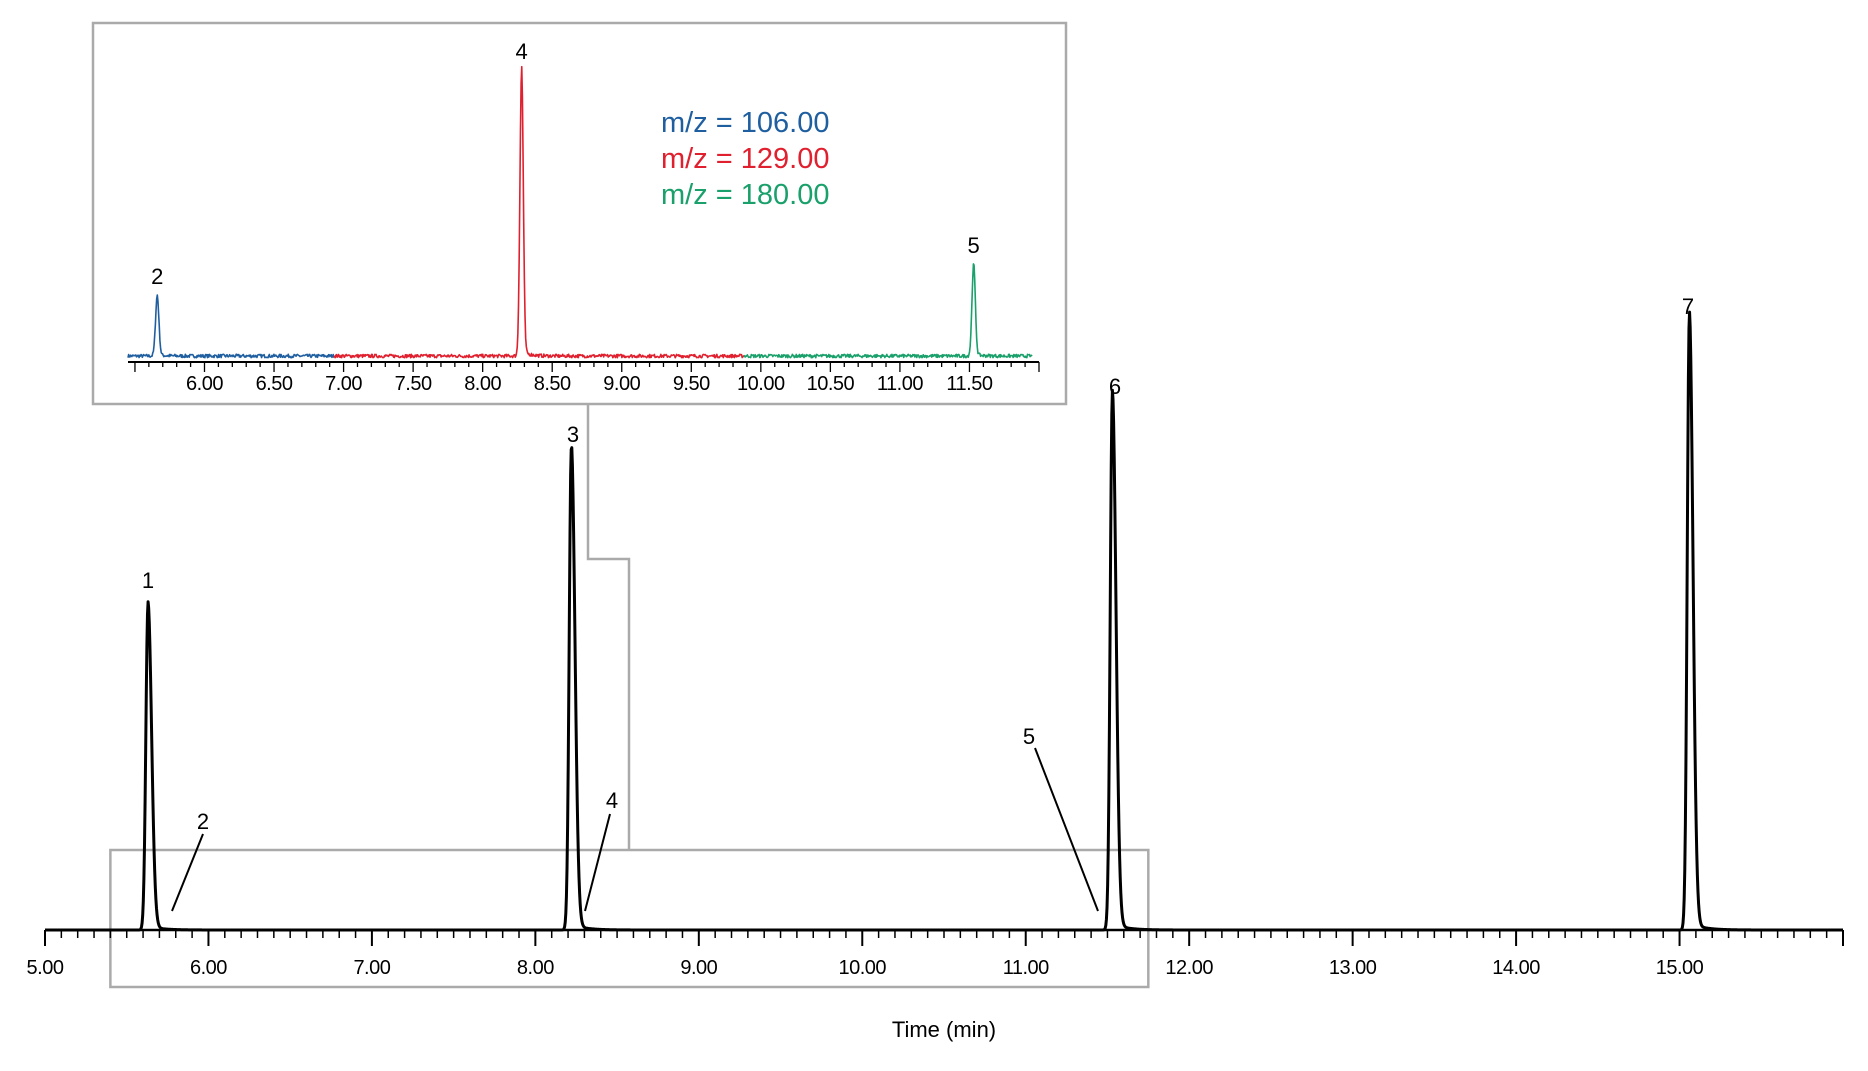 The width and height of the screenshot is (1868, 1071). I want to click on inset-tick-label: 8.00, so click(482, 384).